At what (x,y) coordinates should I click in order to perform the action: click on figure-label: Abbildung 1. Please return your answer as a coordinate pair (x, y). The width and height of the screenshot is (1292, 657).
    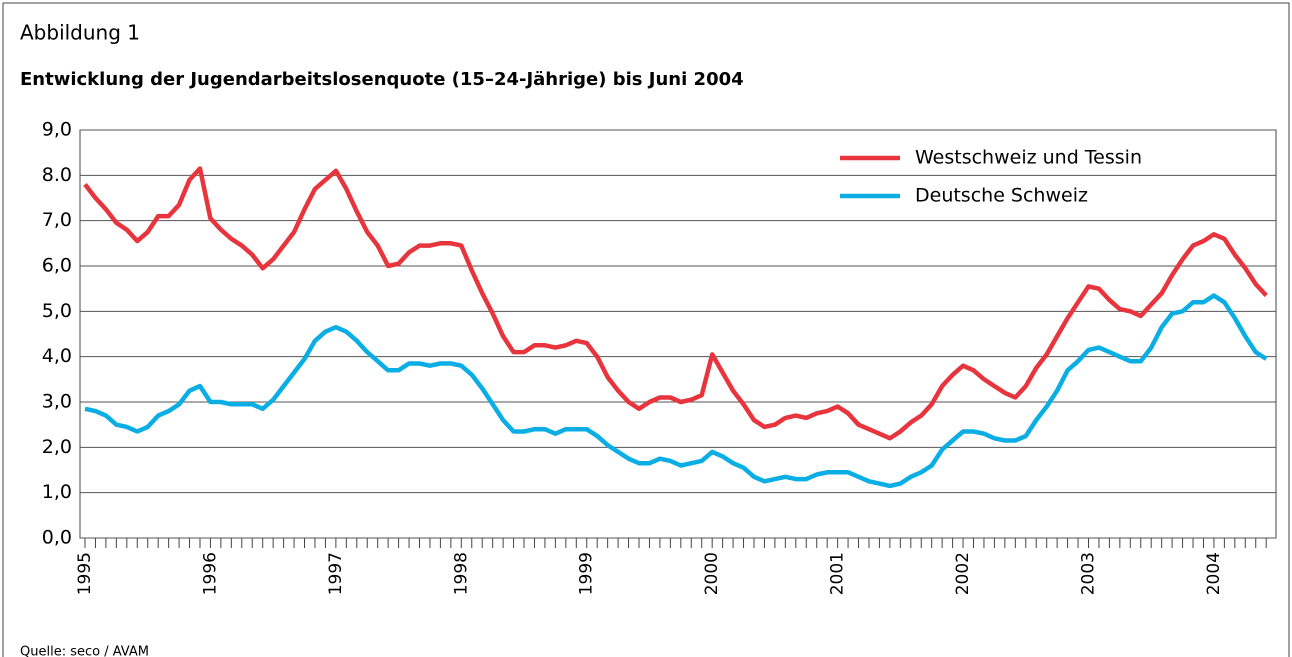
    Looking at the image, I should click on (80, 33).